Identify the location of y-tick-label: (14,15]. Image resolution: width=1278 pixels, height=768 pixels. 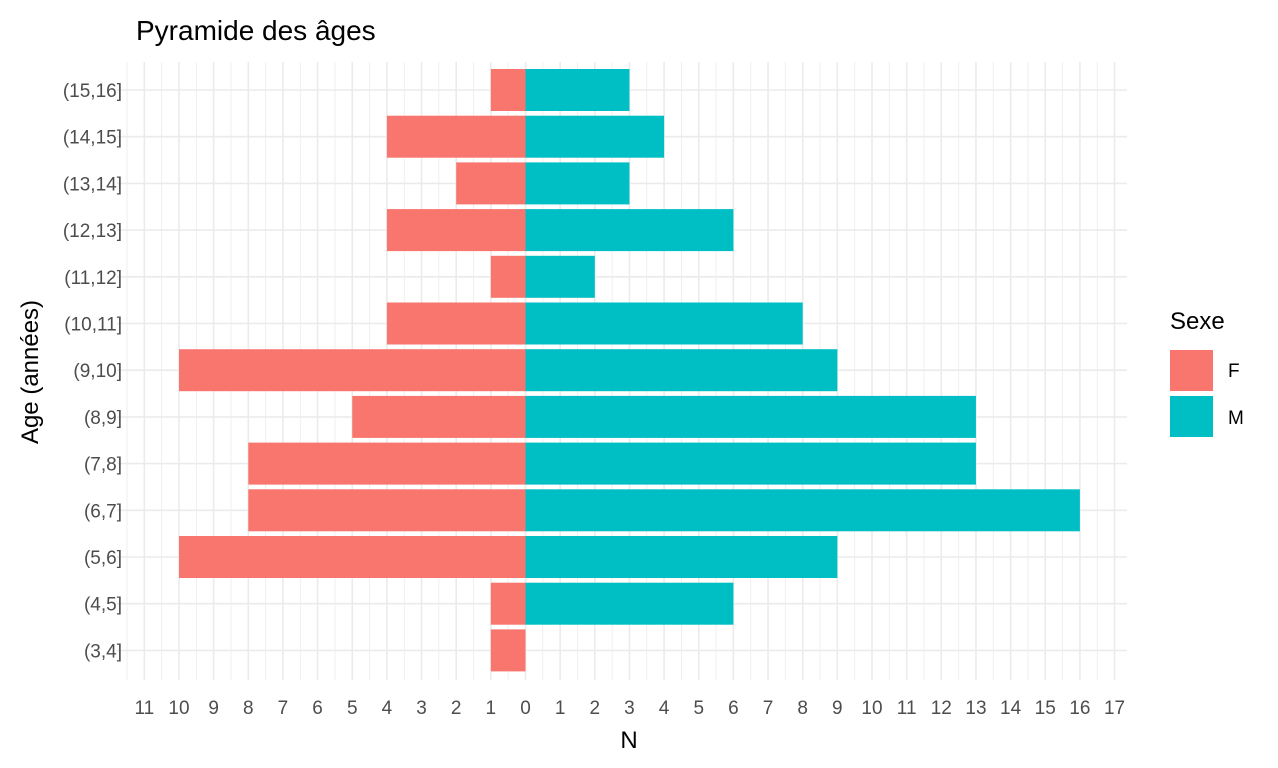
(92, 138).